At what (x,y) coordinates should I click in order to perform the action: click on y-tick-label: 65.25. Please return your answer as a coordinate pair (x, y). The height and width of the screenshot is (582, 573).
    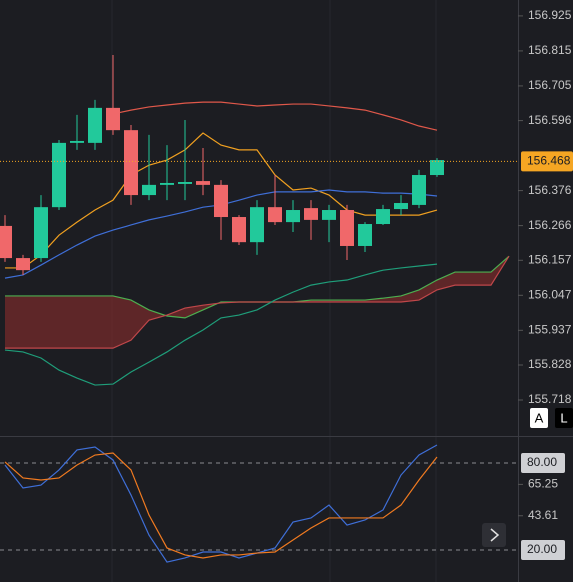
    Looking at the image, I should click on (543, 484).